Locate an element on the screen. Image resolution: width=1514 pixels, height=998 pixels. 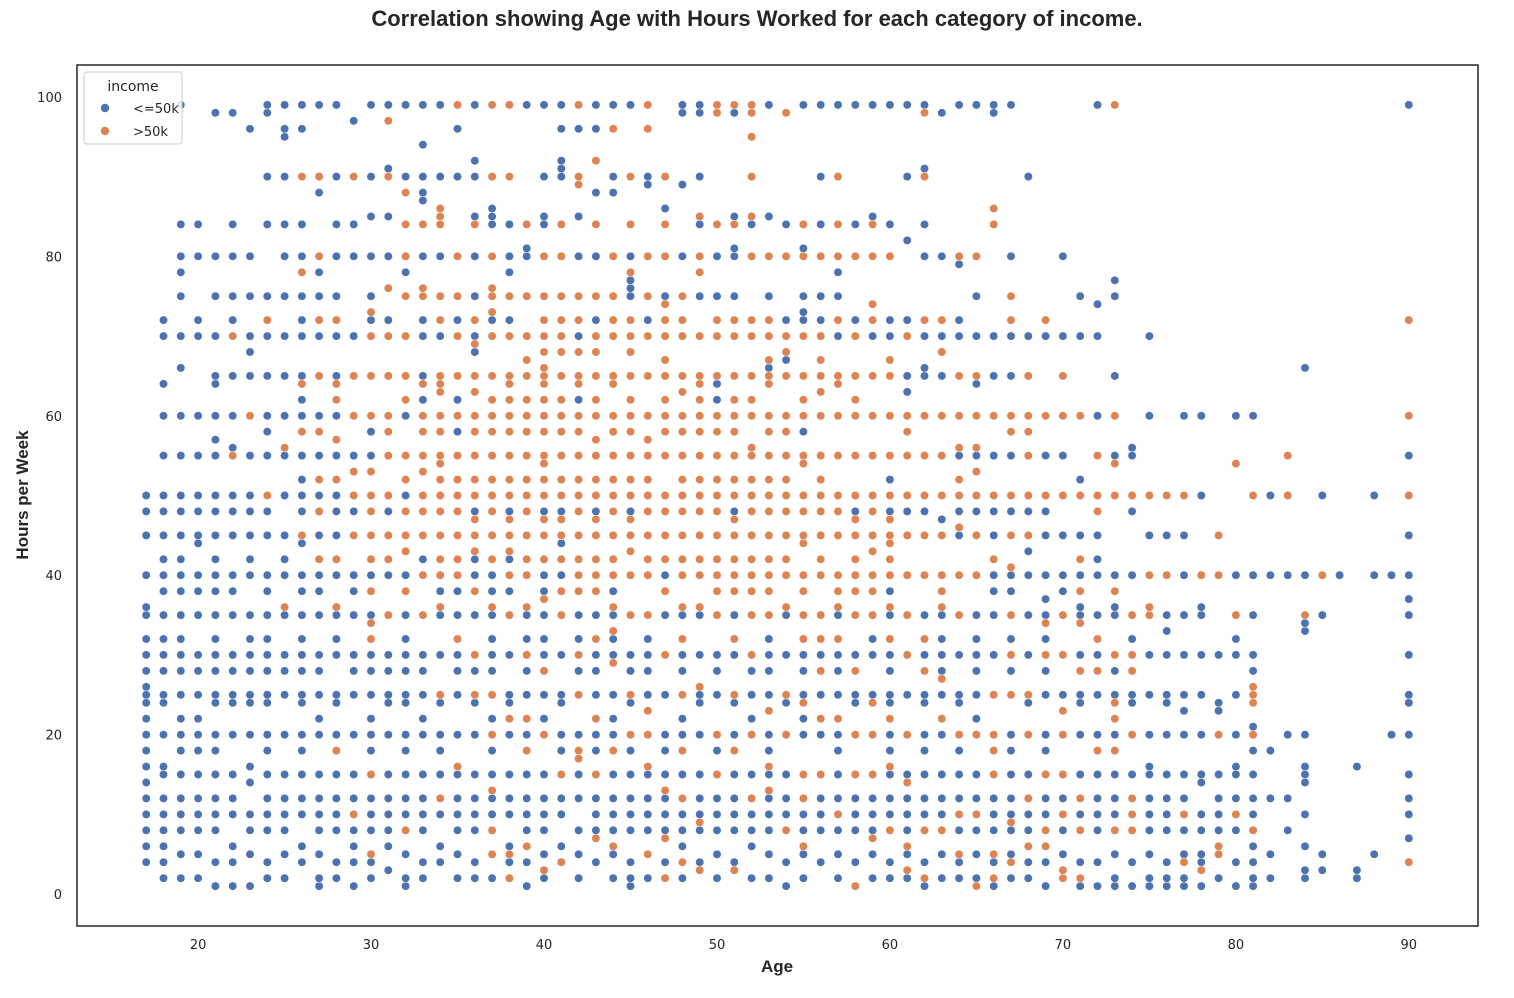
y-axis-ticks: 020406080100 is located at coordinates (49, 497).